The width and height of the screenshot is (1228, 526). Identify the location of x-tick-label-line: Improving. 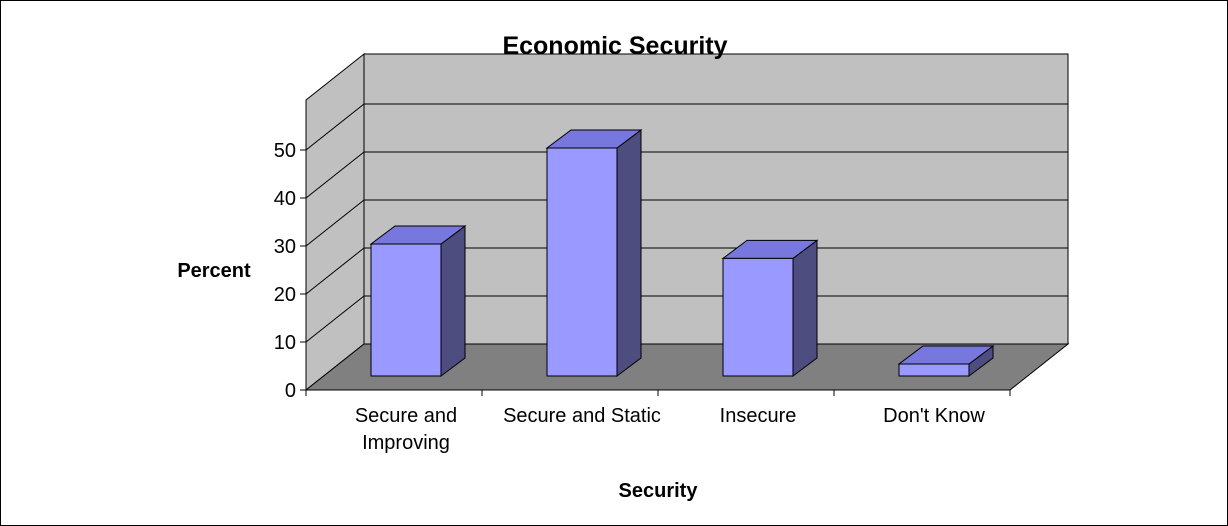
(406, 443).